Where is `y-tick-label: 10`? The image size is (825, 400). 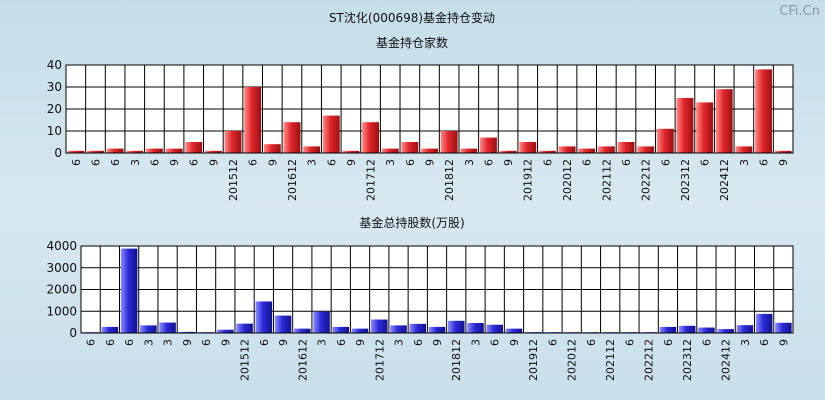 y-tick-label: 10 is located at coordinates (54, 131).